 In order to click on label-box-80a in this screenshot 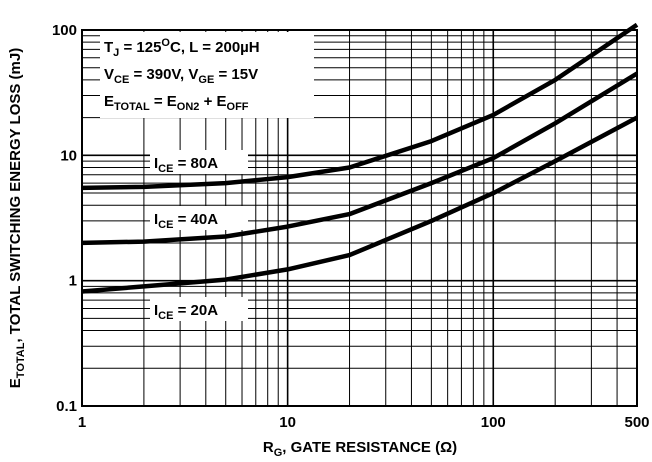, I will do `click(199, 162)`.